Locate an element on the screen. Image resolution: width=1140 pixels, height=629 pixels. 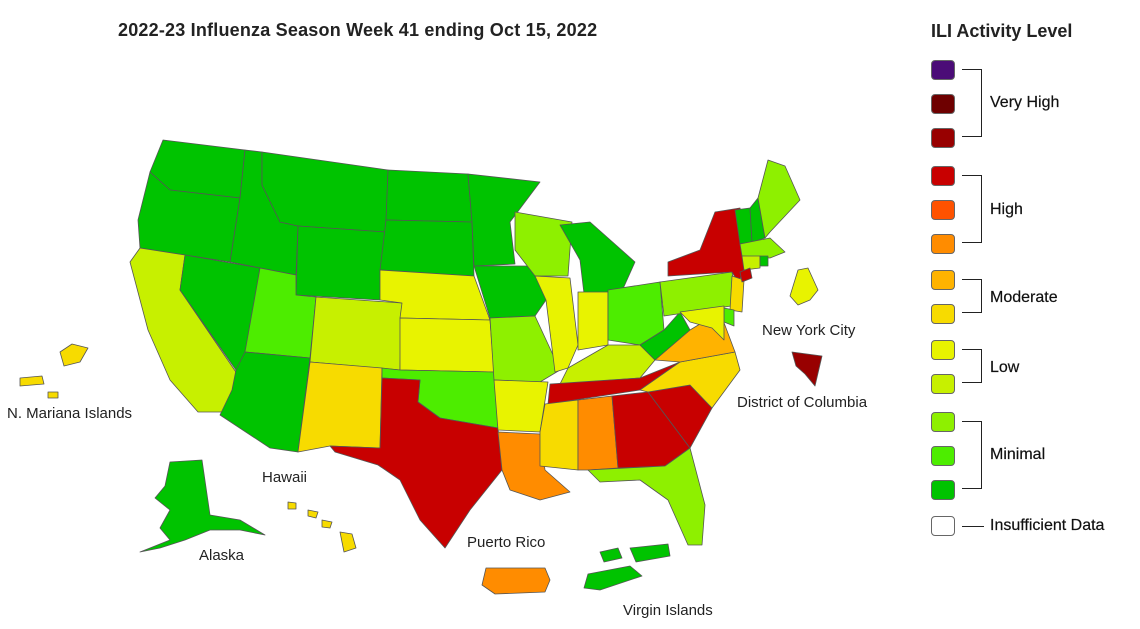
legend-label-minimal: Minimal is located at coordinates (1018, 454).